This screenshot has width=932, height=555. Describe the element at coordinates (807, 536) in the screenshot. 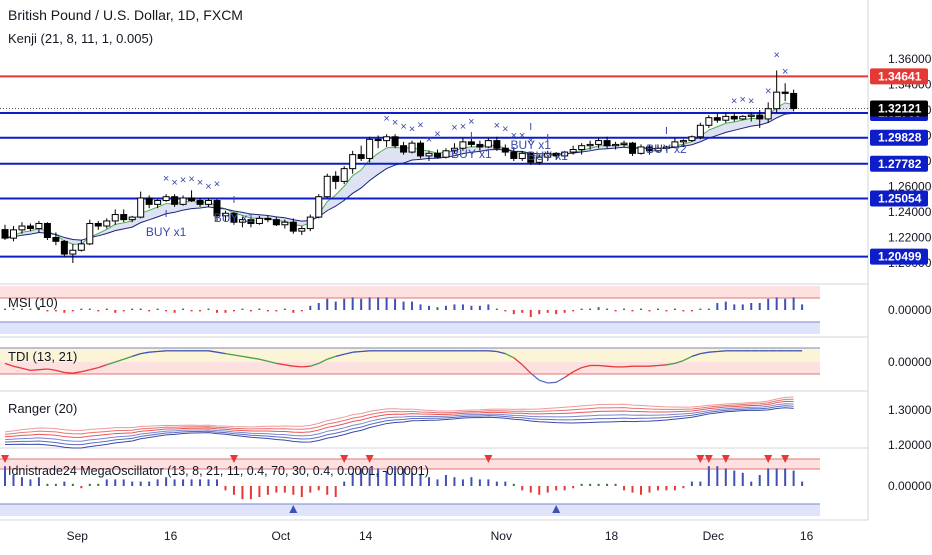

I see `time-tick-label: 16` at that location.